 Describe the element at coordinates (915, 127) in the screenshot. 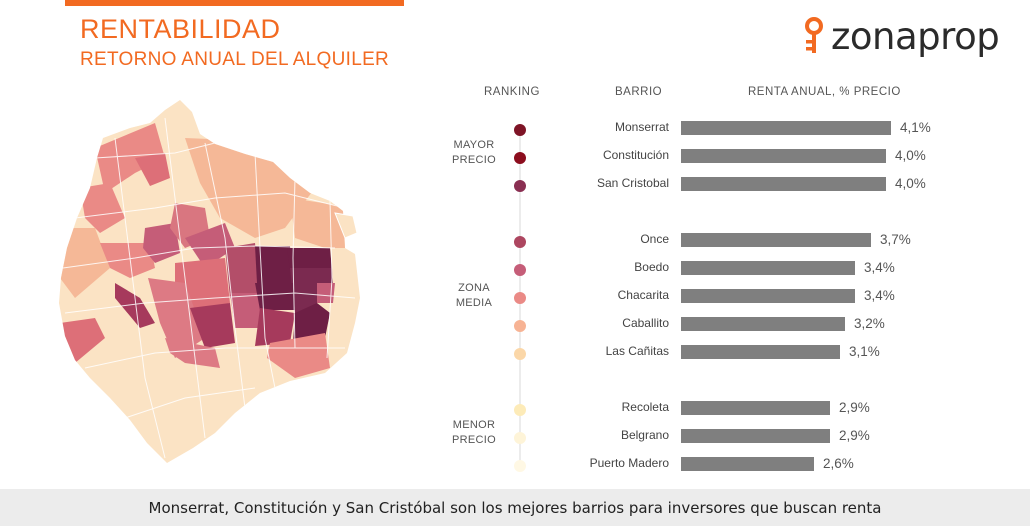

I see `bar-value-label: 4,1%` at that location.